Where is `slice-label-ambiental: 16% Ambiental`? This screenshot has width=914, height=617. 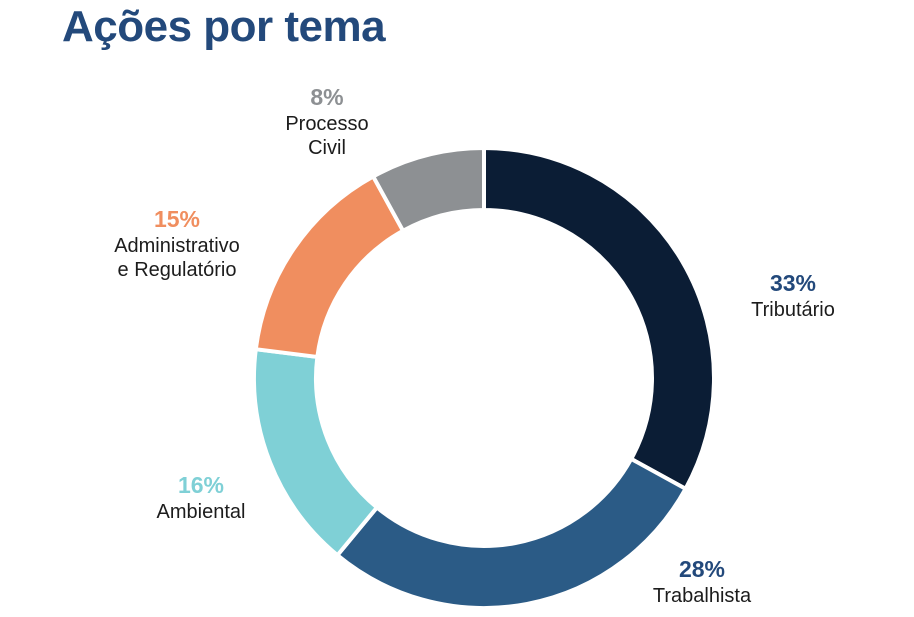
slice-label-ambiental: 16% Ambiental is located at coordinates (201, 498).